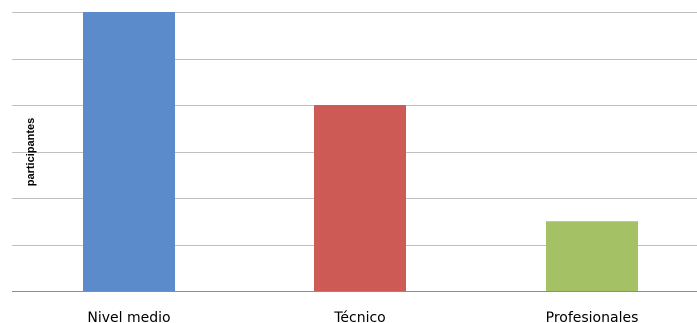 The height and width of the screenshot is (323, 697). Describe the element at coordinates (592, 316) in the screenshot. I see `x-tick-label: Profesionales` at that location.